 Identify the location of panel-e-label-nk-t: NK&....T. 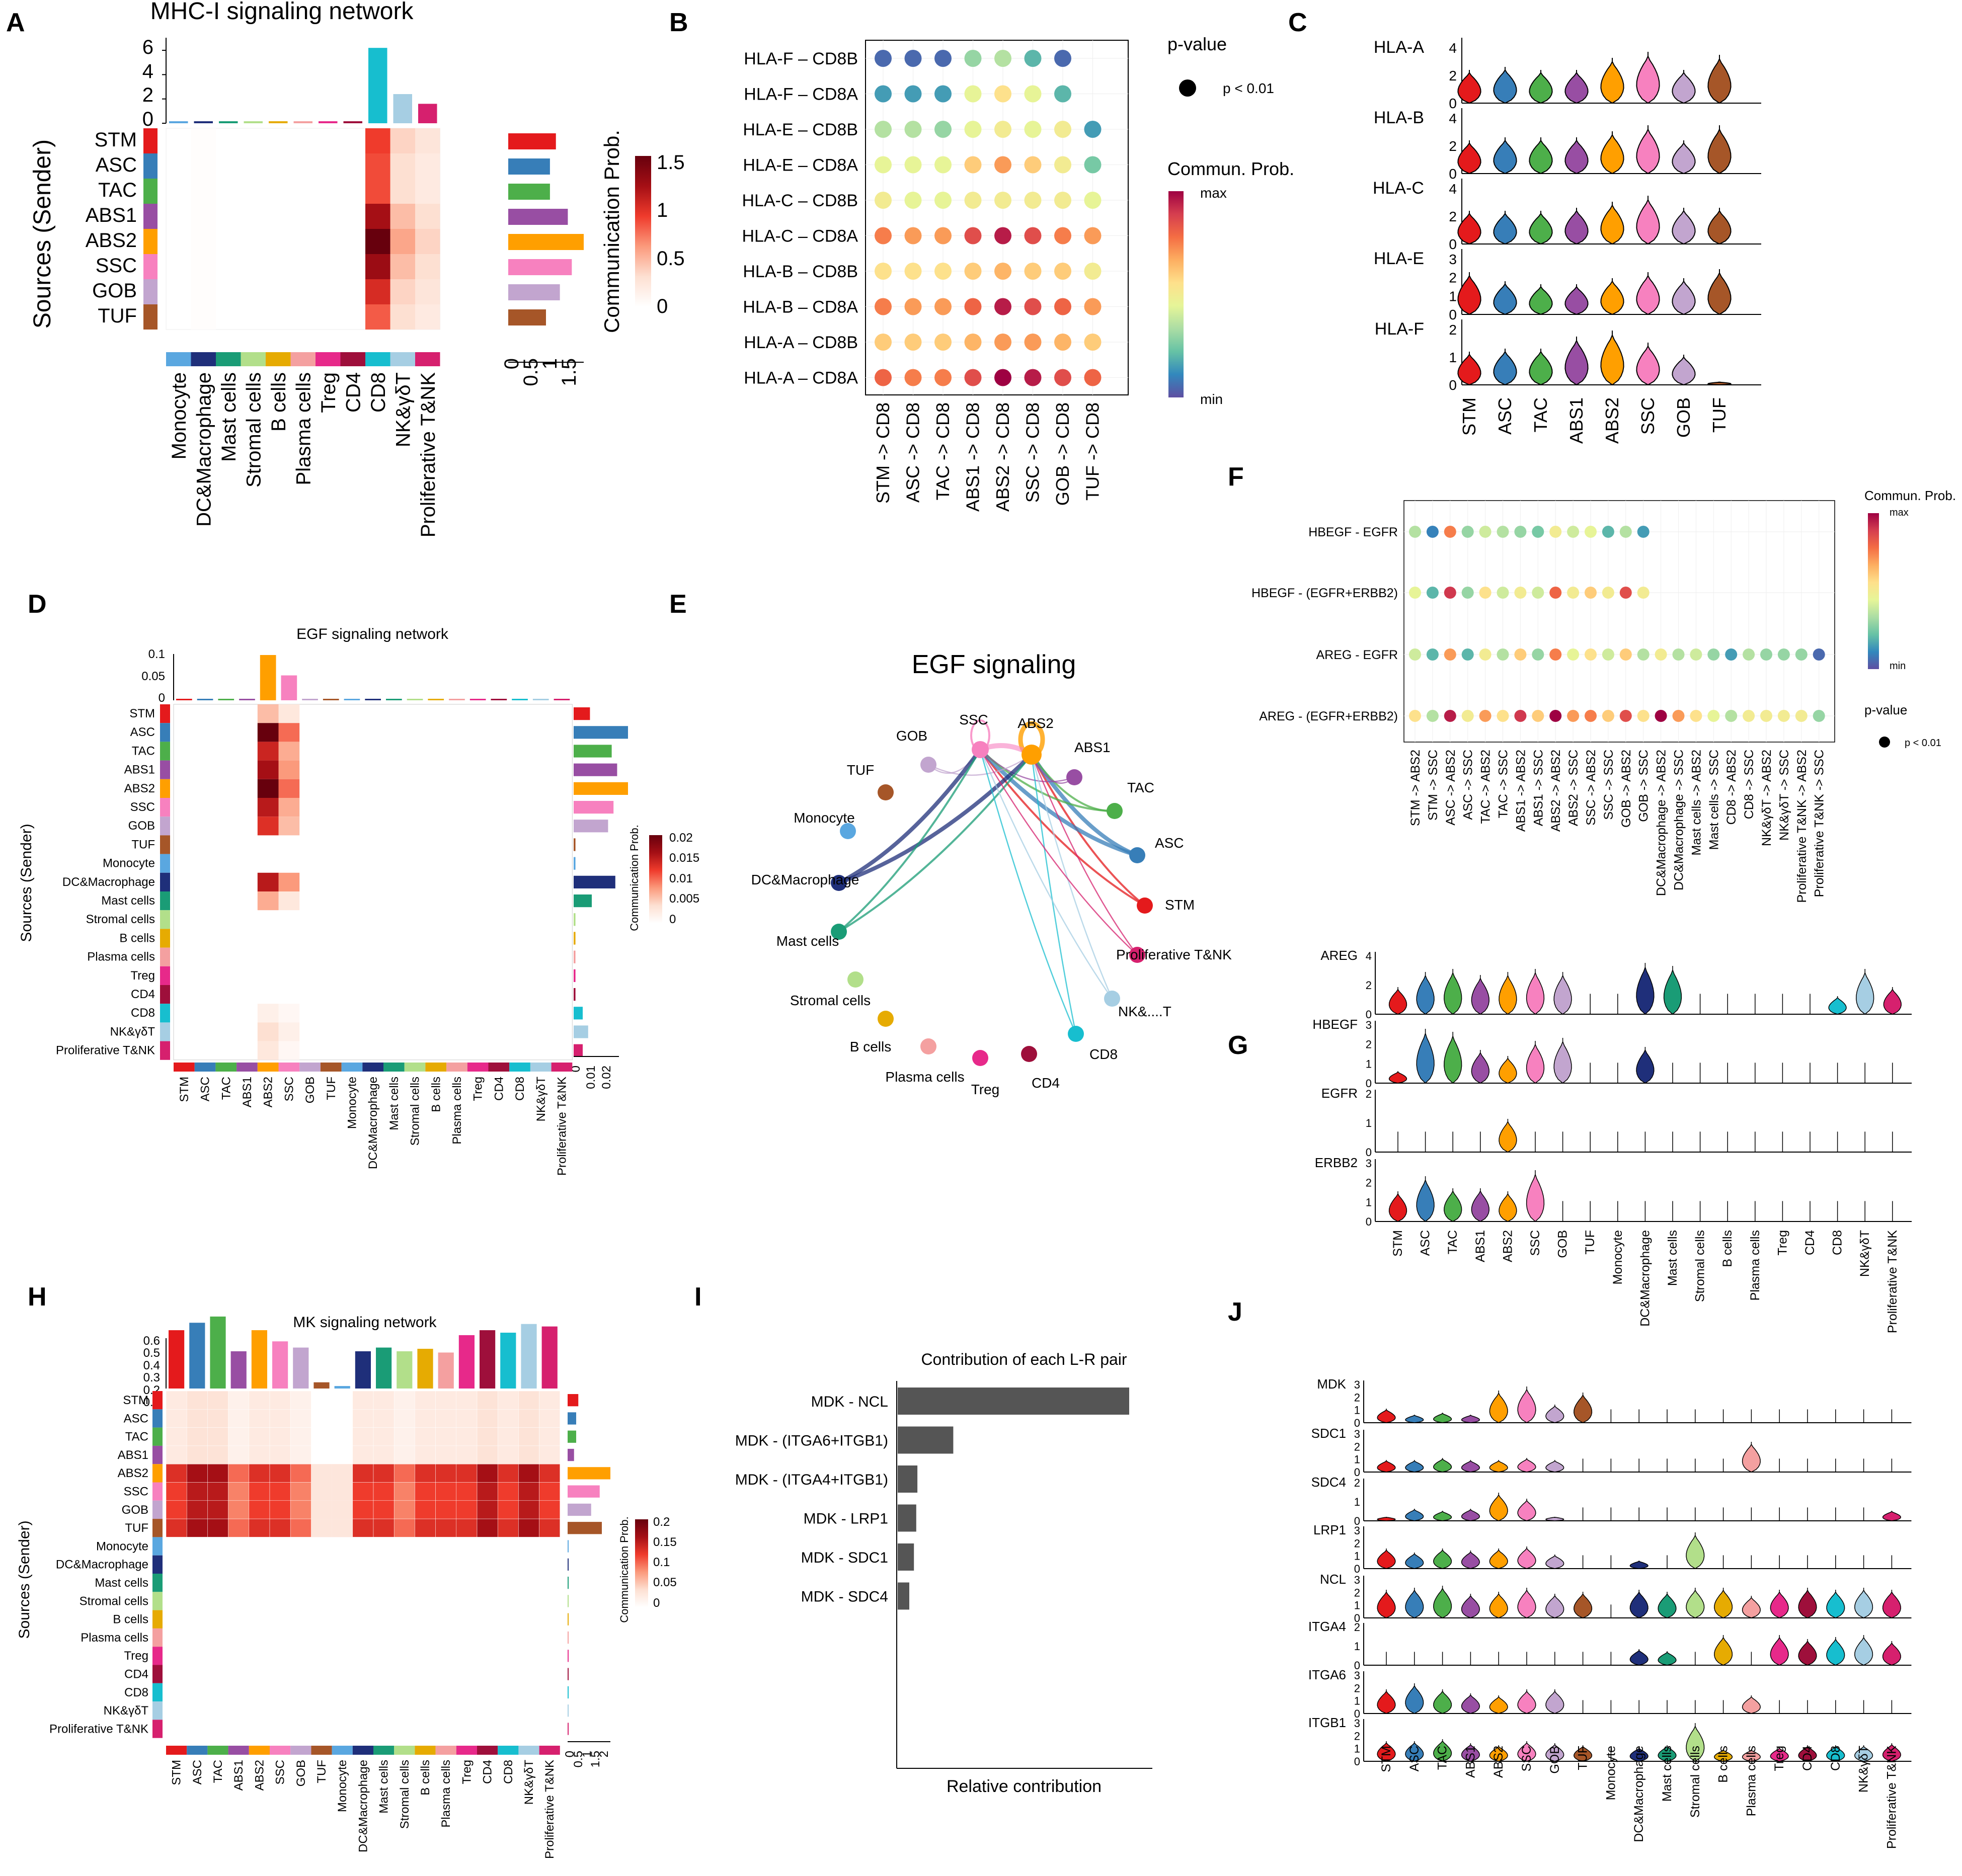
(1144, 1011).